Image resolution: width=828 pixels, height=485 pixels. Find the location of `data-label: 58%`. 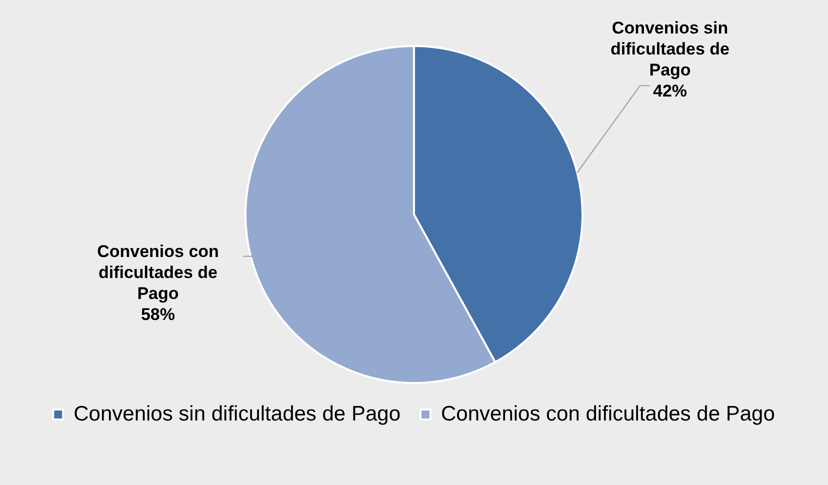

data-label: 58% is located at coordinates (158, 314).